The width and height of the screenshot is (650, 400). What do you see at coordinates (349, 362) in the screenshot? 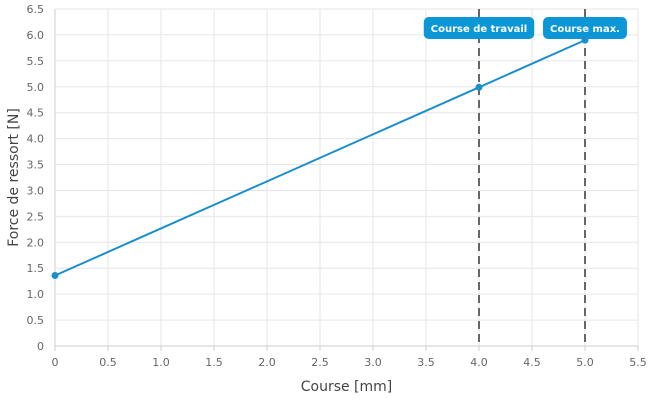
I see `x-tick-labels: 0 0.5 1.0 1.5 2.0 2.5 3.0 3.5 4.0 4.5 5.0 5.5` at bounding box center [349, 362].